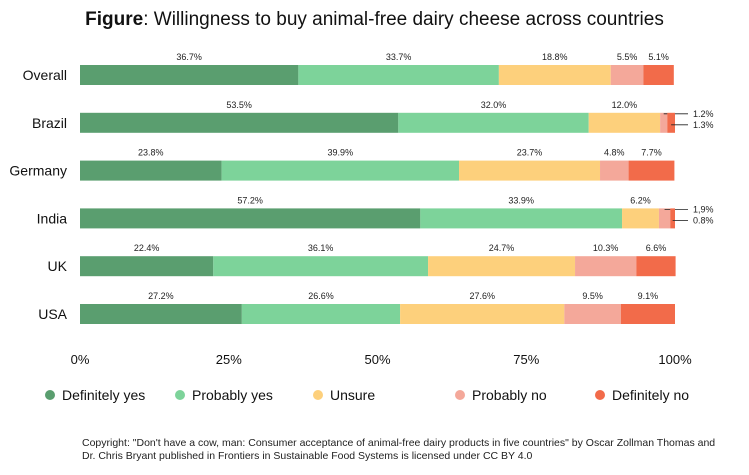 This screenshot has width=749, height=475. Describe the element at coordinates (648, 296) in the screenshot. I see `data-label-usa-definitely-no: 9.1%` at that location.